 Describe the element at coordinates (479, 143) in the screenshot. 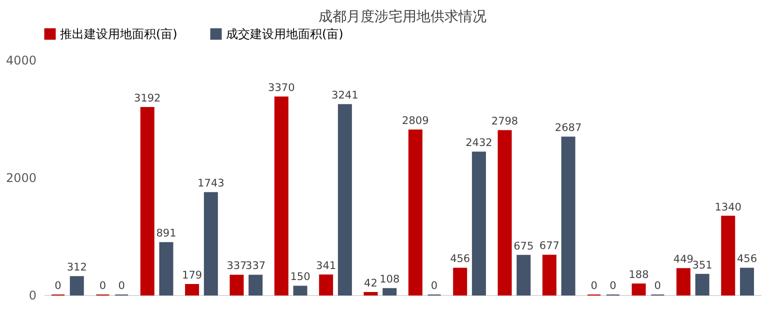

I see `data-label: 2432` at that location.